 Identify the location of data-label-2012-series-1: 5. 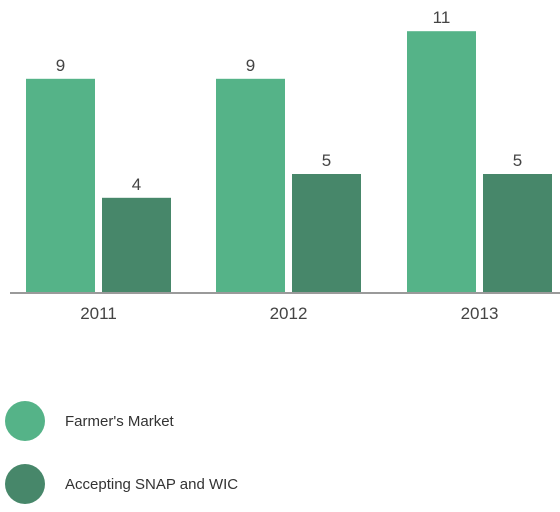
(326, 160).